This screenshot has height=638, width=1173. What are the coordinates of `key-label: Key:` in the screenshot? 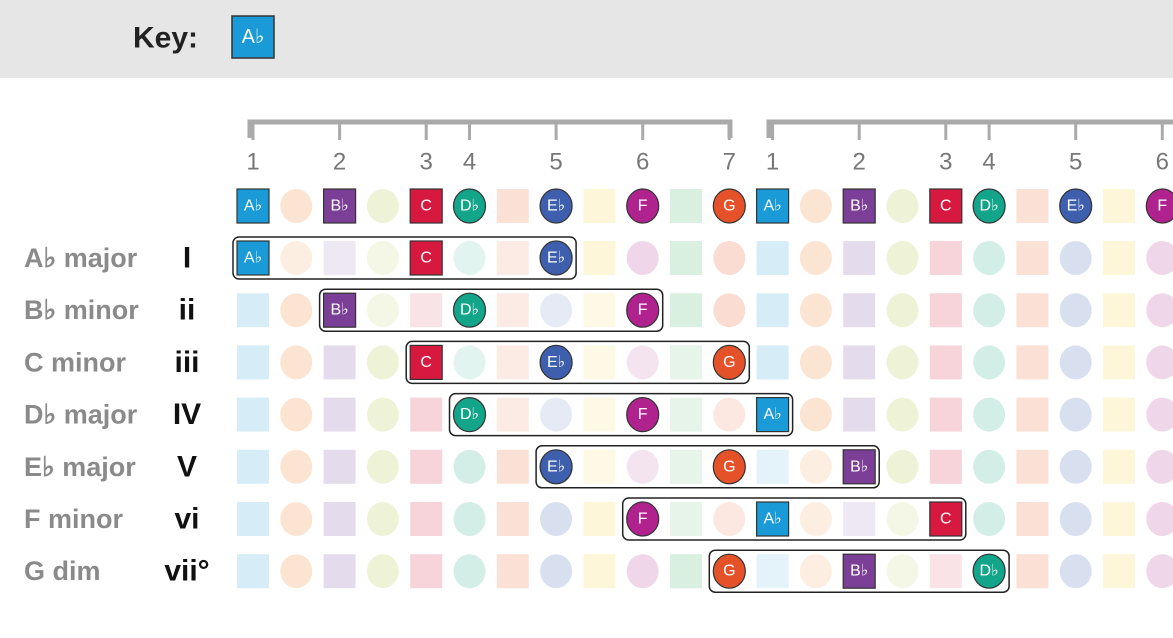 It's located at (165, 38).